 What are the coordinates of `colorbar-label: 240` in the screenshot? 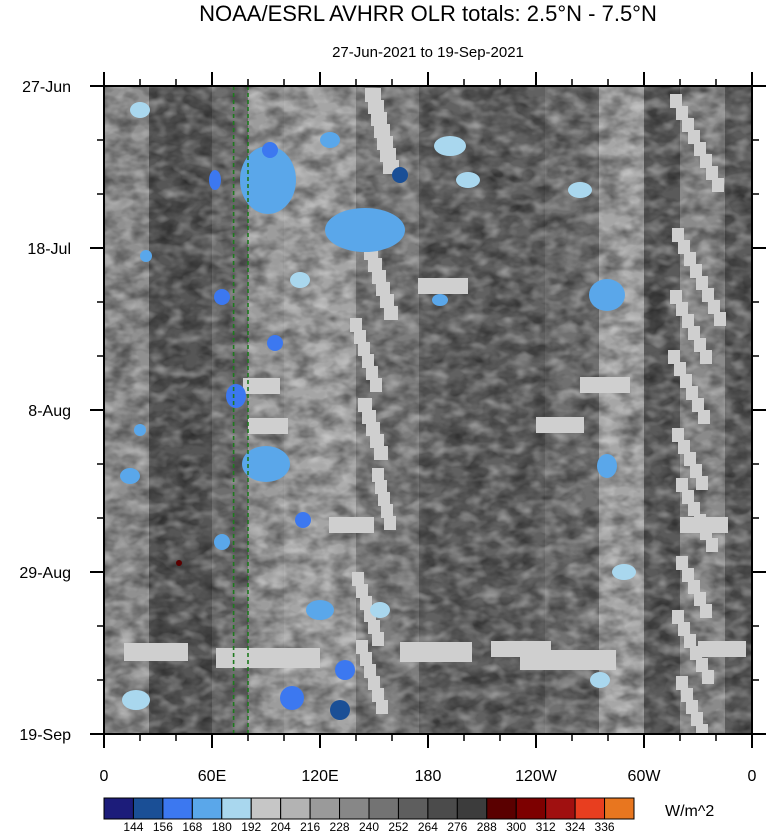 It's located at (369, 827).